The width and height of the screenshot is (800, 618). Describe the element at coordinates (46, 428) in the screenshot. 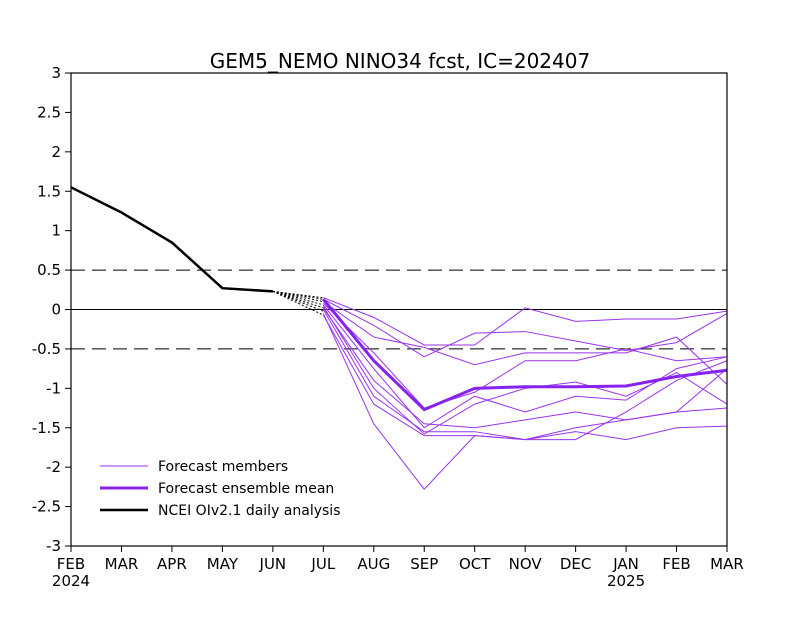

I see `y-tick-label: -1.5` at that location.